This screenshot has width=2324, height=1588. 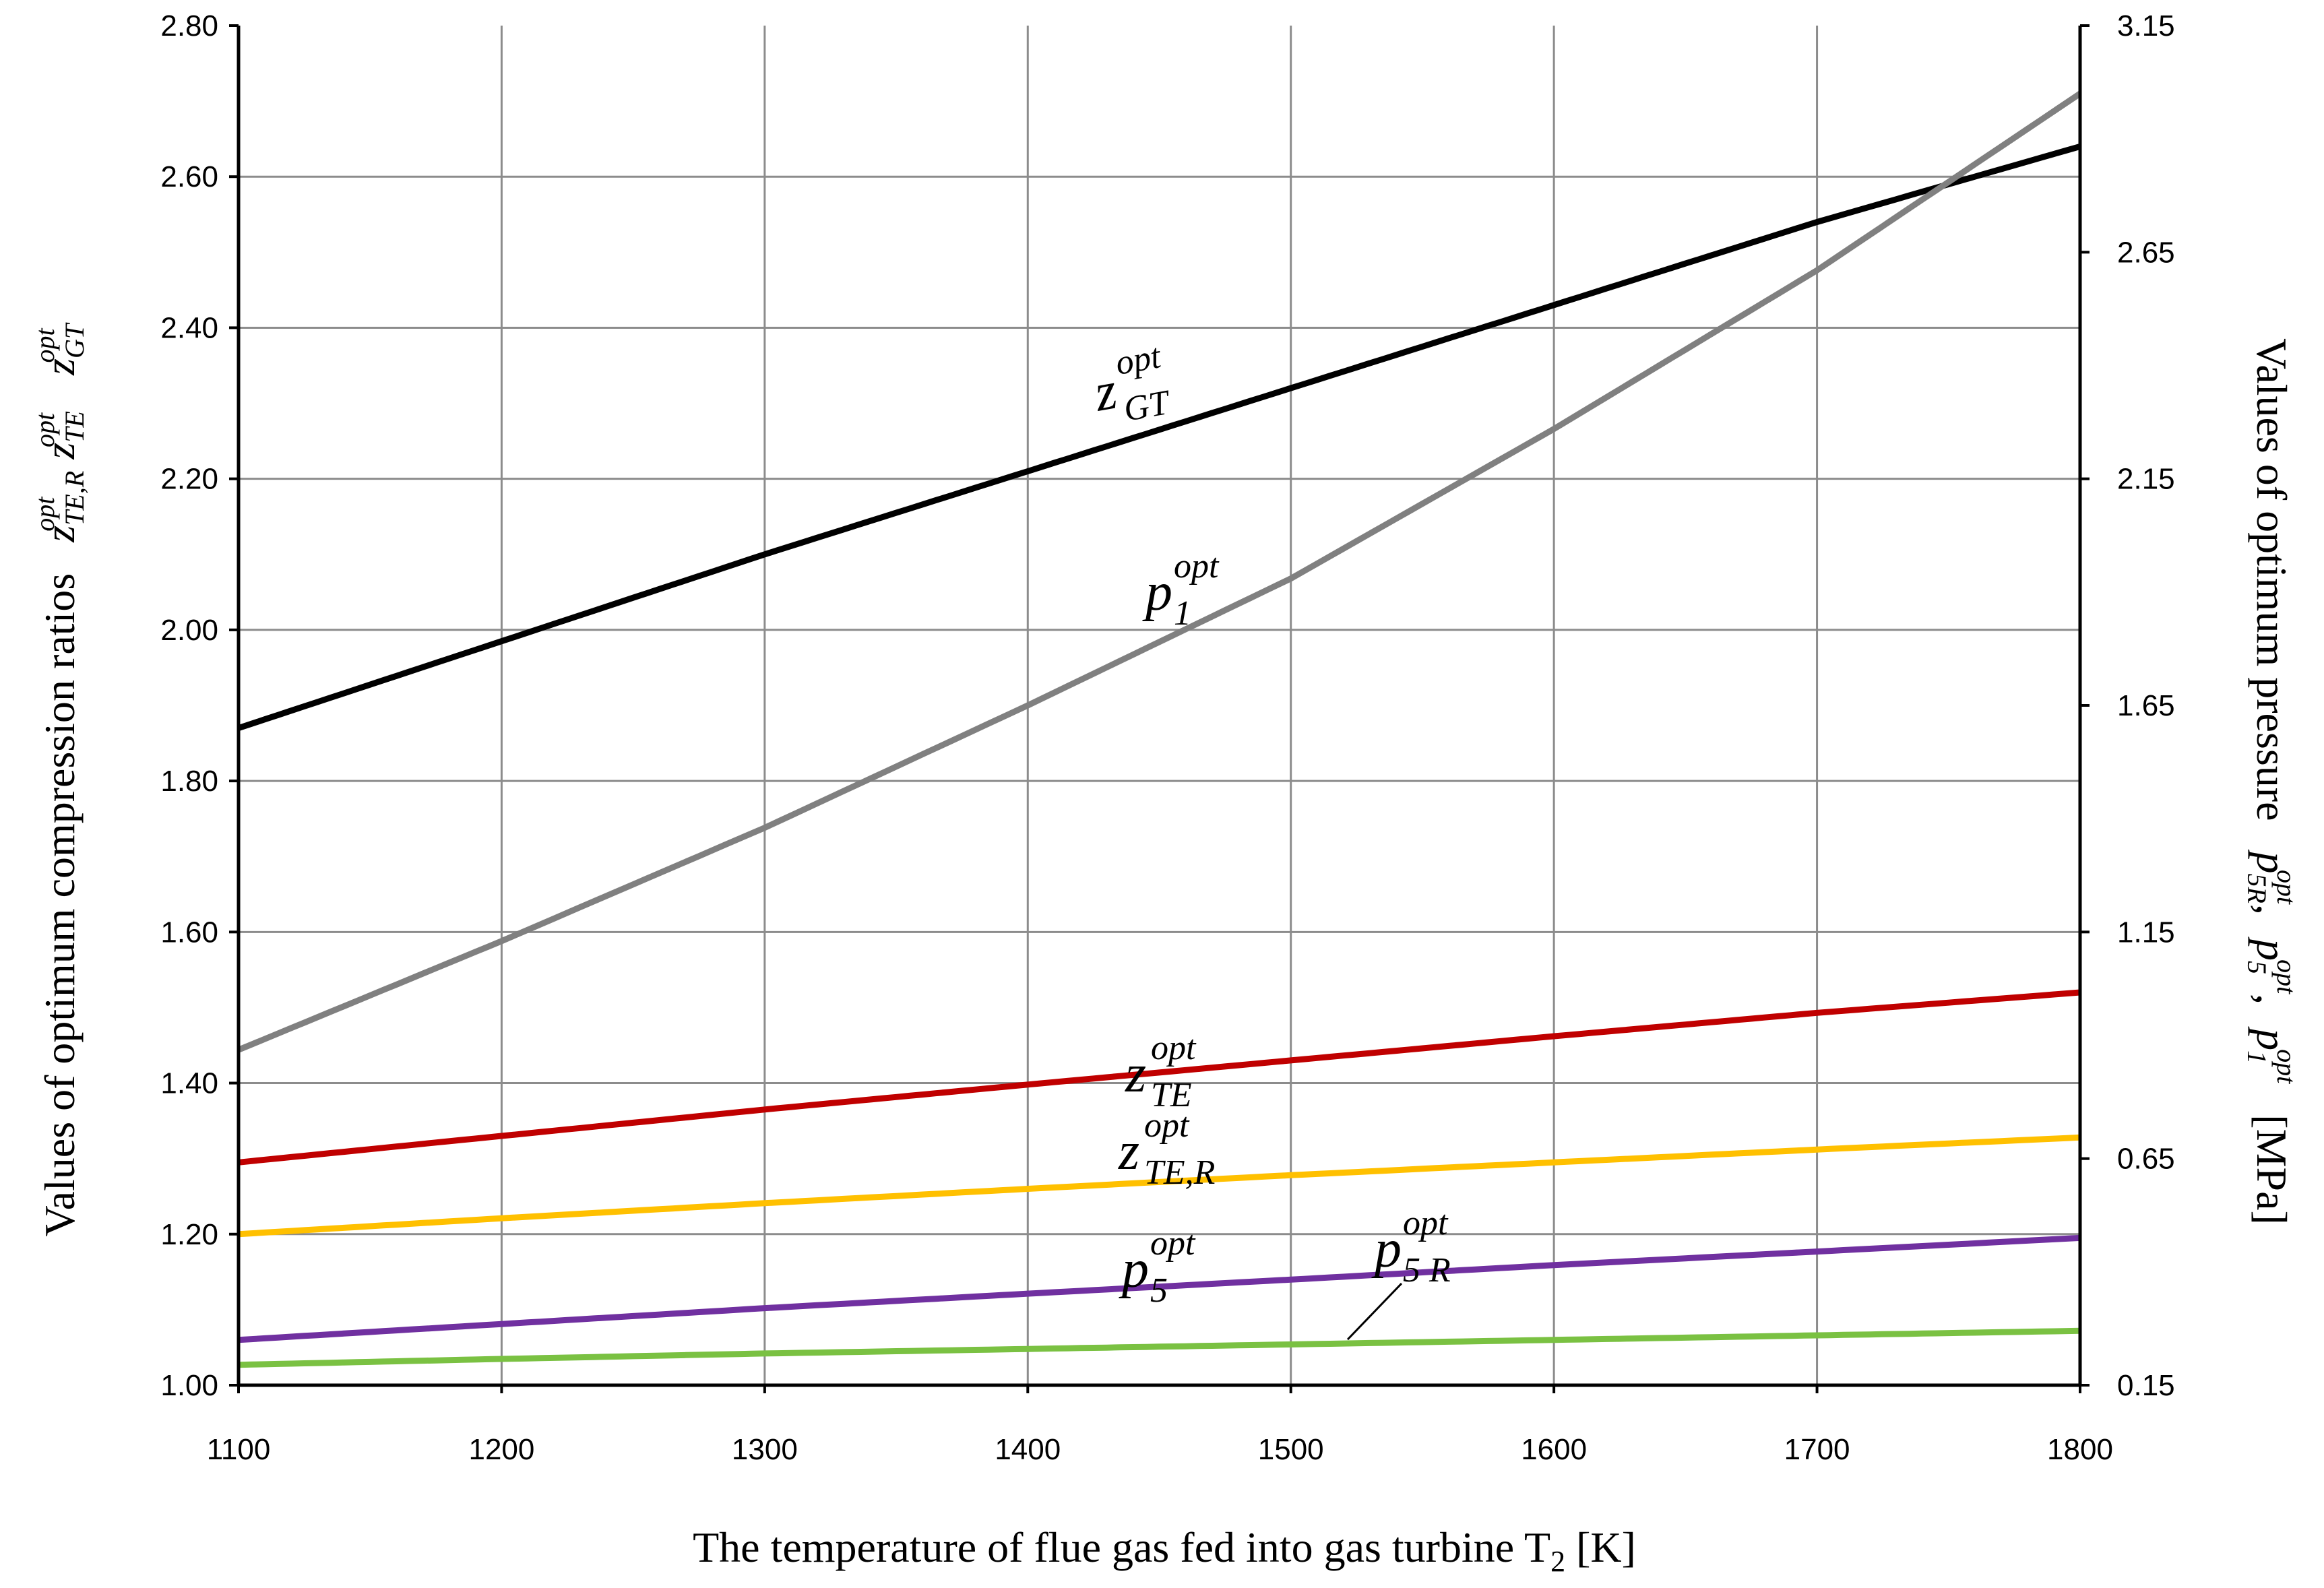 What do you see at coordinates (1159, 1347) in the screenshot?
I see `series-line-p-5r` at bounding box center [1159, 1347].